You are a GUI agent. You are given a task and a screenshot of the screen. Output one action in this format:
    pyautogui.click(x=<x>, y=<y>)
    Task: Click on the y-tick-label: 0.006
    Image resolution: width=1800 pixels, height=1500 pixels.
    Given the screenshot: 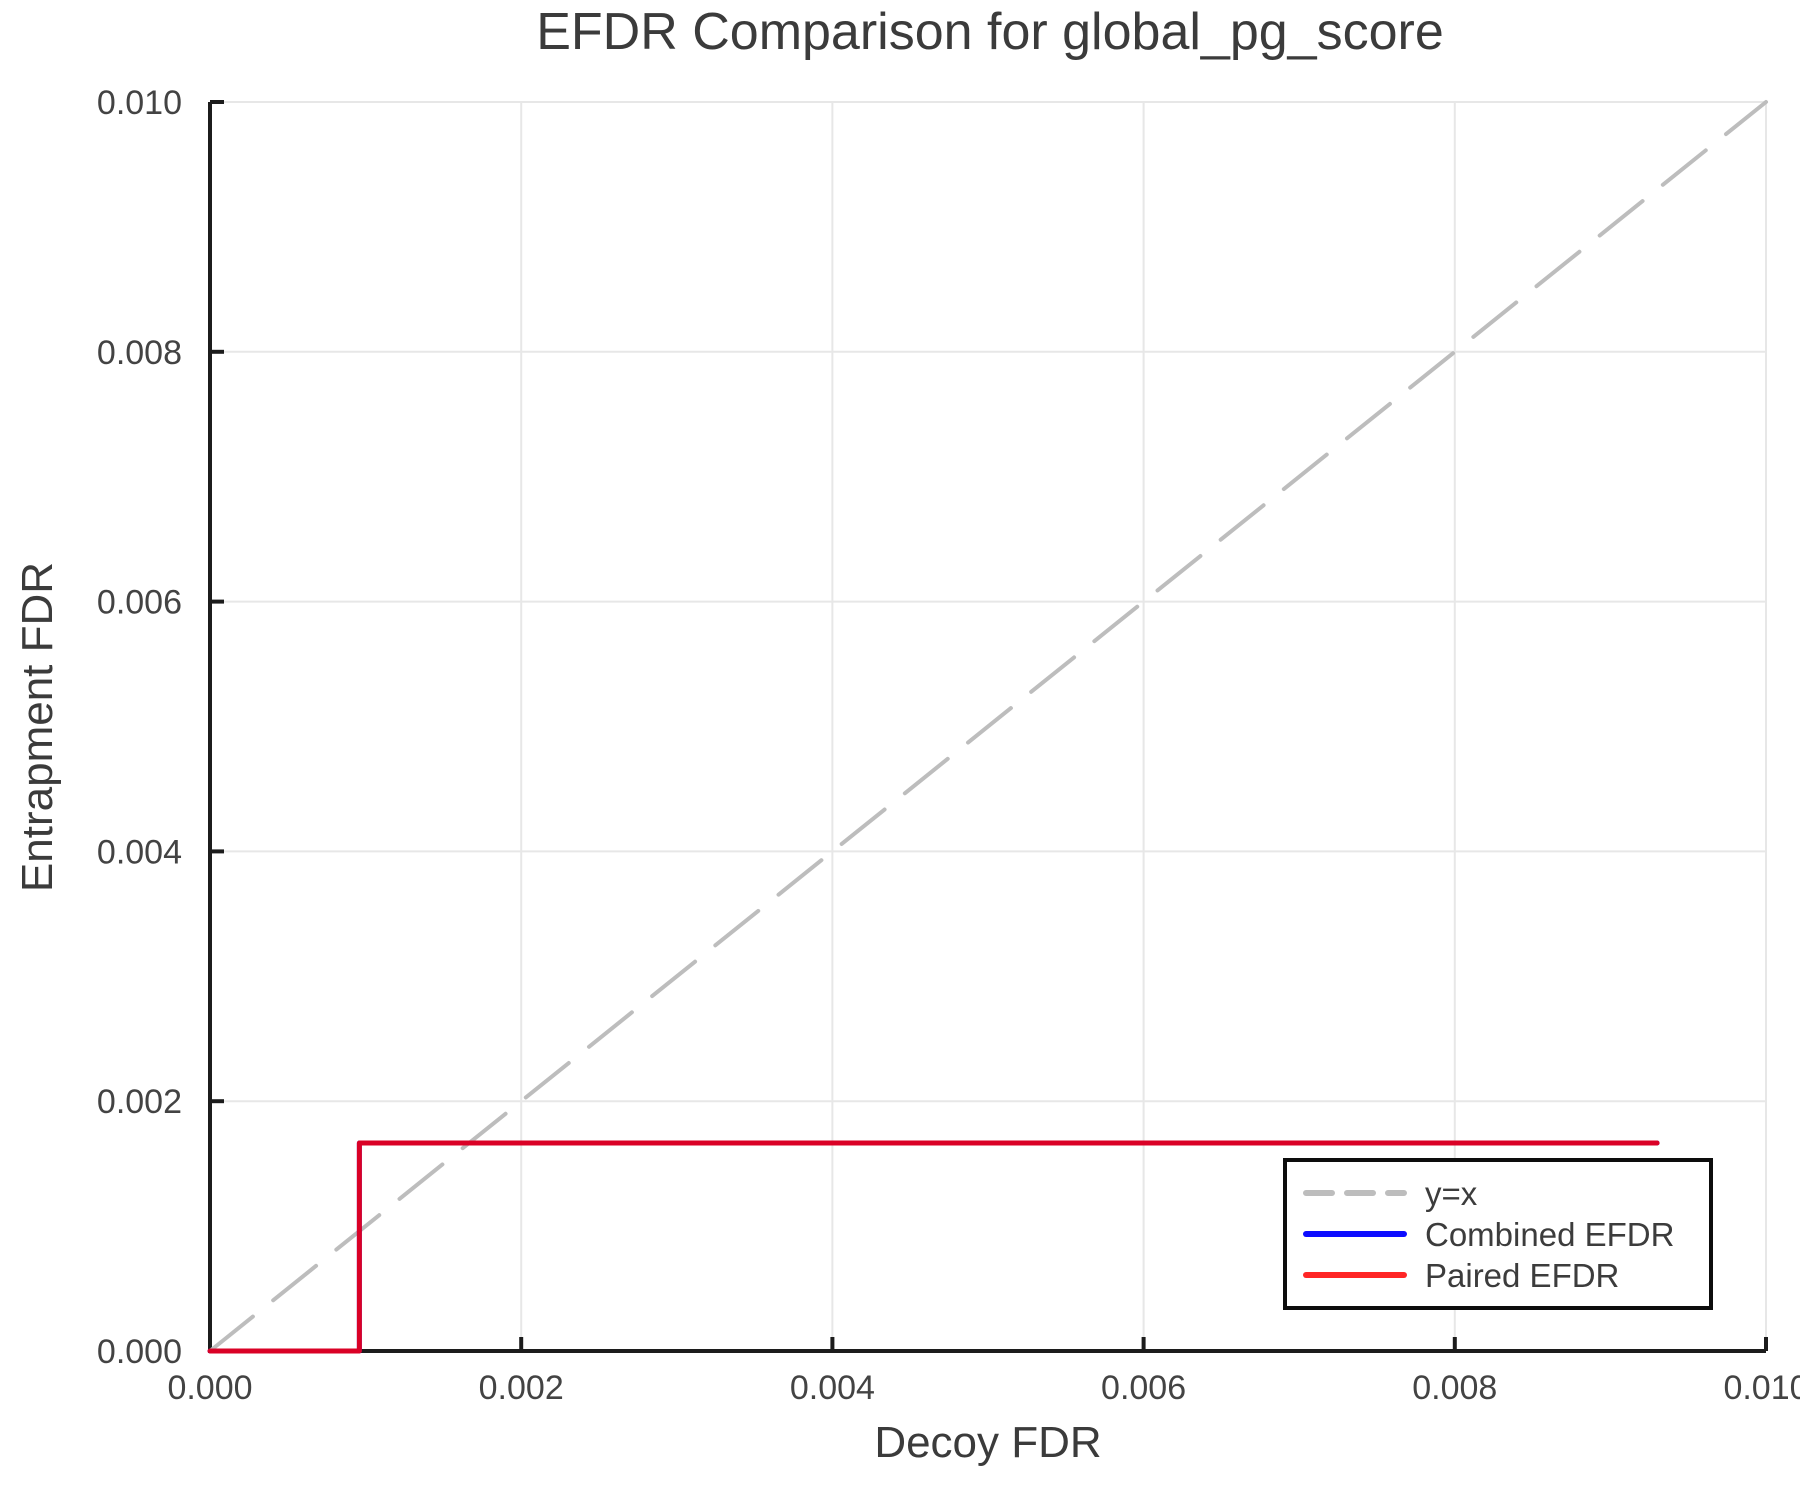 What is the action you would take?
    pyautogui.click(x=139, y=603)
    